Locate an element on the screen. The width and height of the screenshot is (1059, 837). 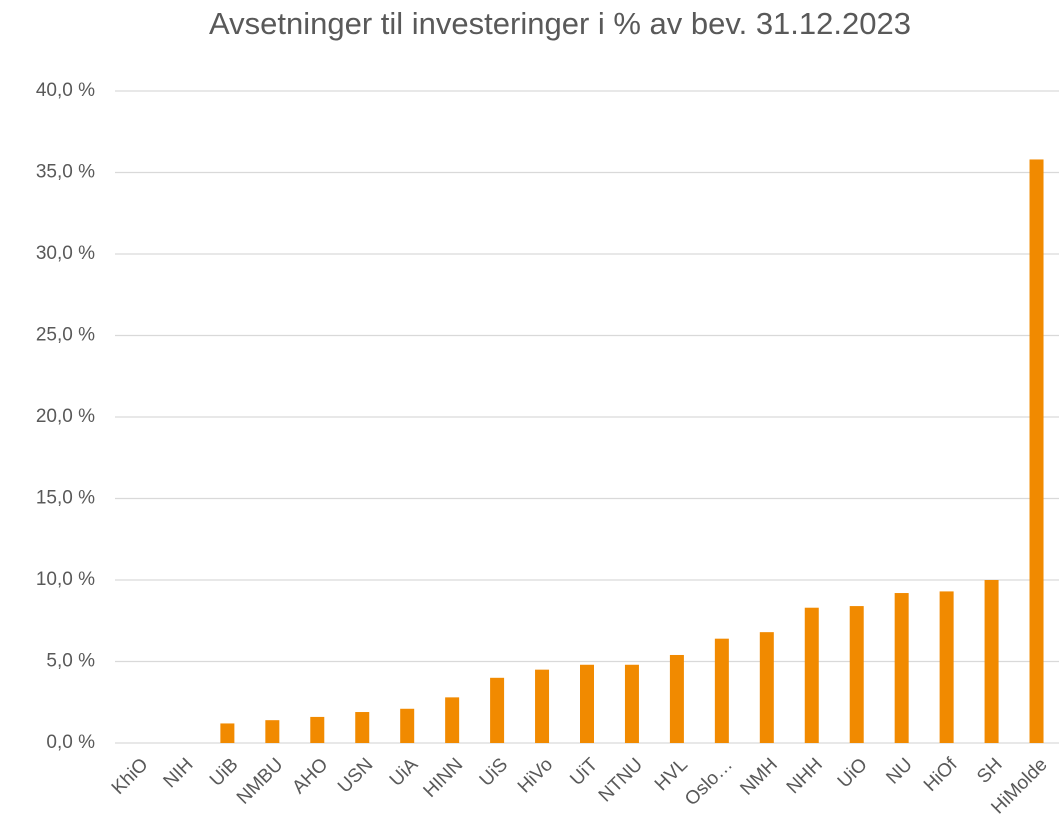
y-tick-label: 15,0 % is located at coordinates (65, 498).